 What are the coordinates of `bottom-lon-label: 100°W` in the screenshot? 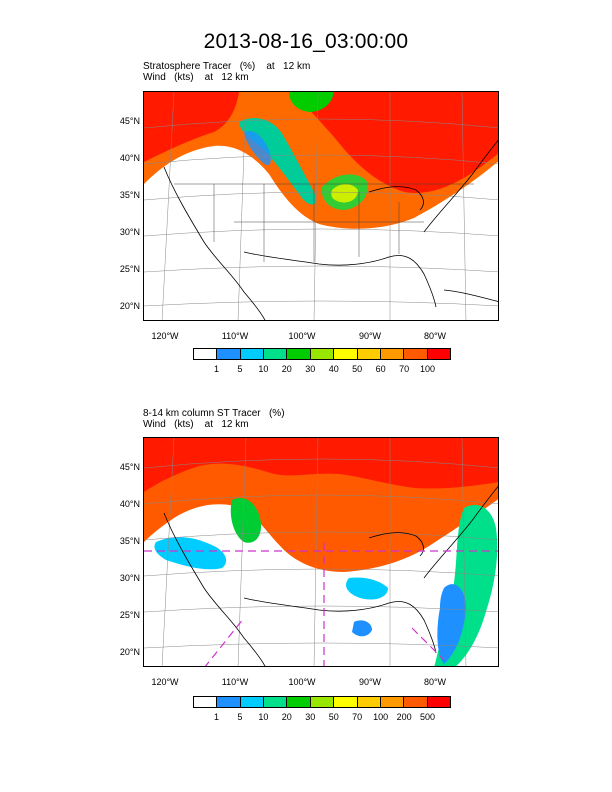 It's located at (302, 682).